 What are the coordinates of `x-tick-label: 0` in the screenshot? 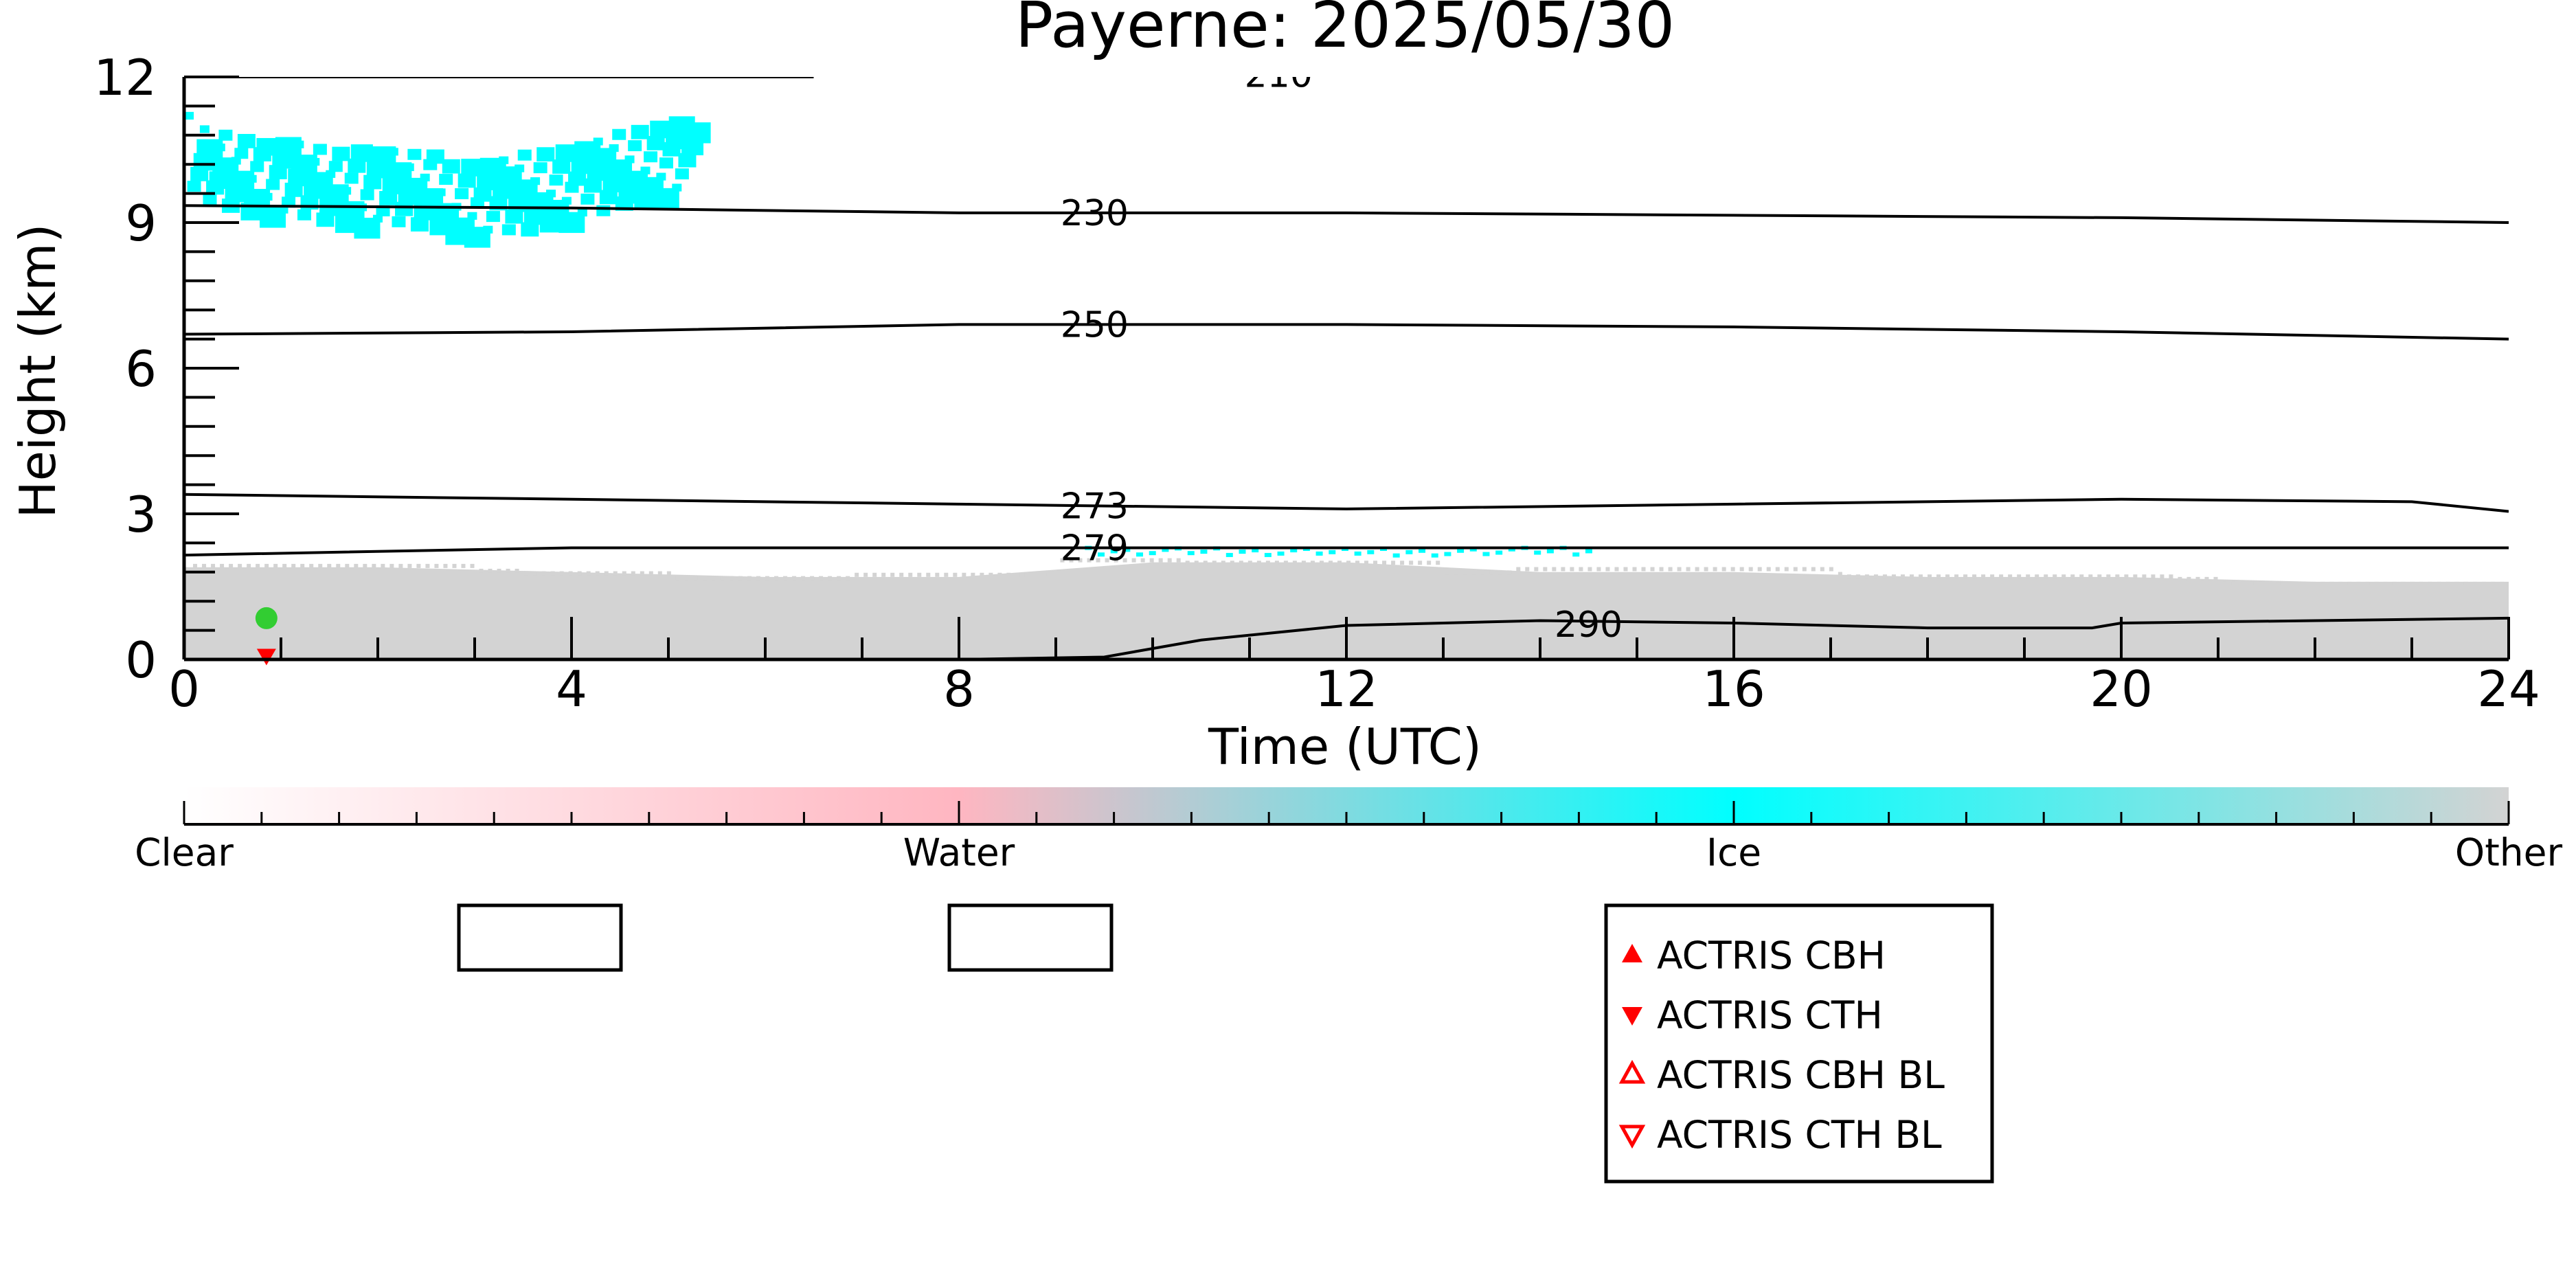 It's located at (184, 689).